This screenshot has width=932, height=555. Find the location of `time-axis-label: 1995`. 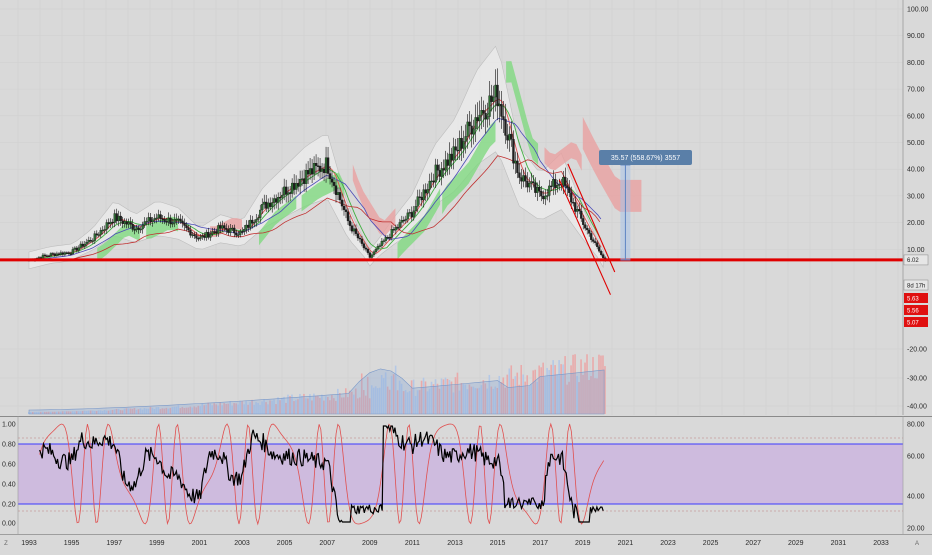

time-axis-label: 1995 is located at coordinates (72, 543).